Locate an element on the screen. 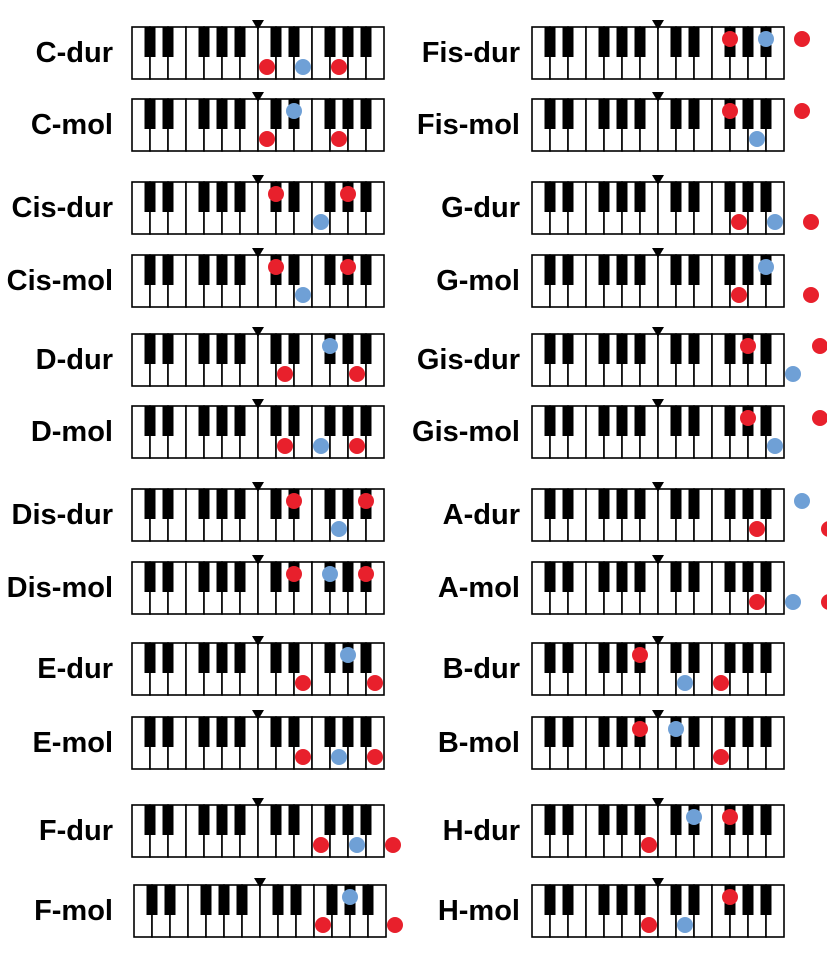  chord-label: B-mol is located at coordinates (478, 743).